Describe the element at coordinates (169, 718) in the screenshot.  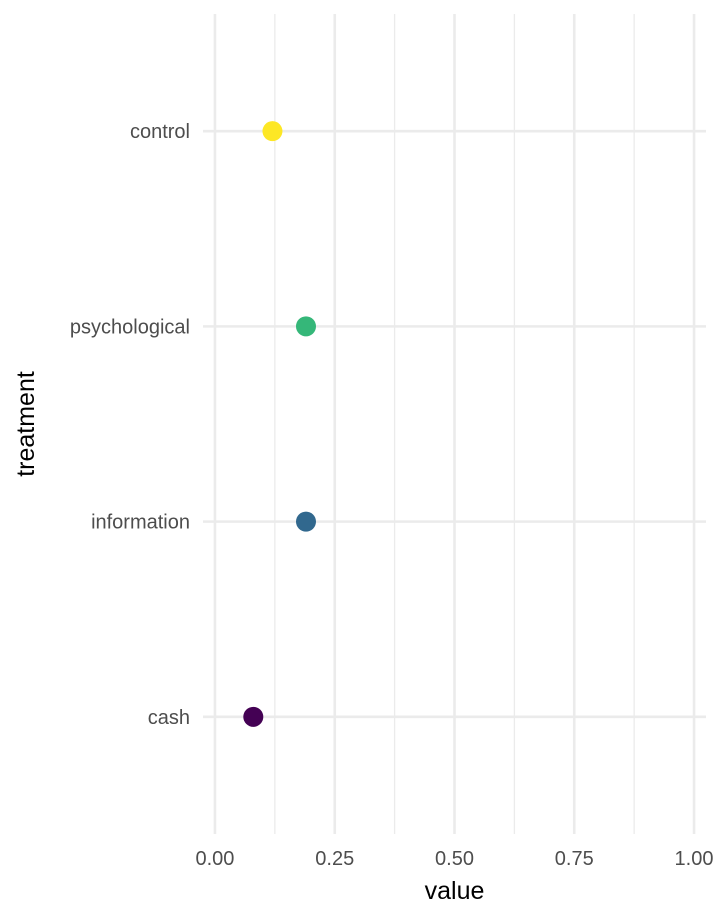
I see `y-tick-label-cash: cash` at that location.